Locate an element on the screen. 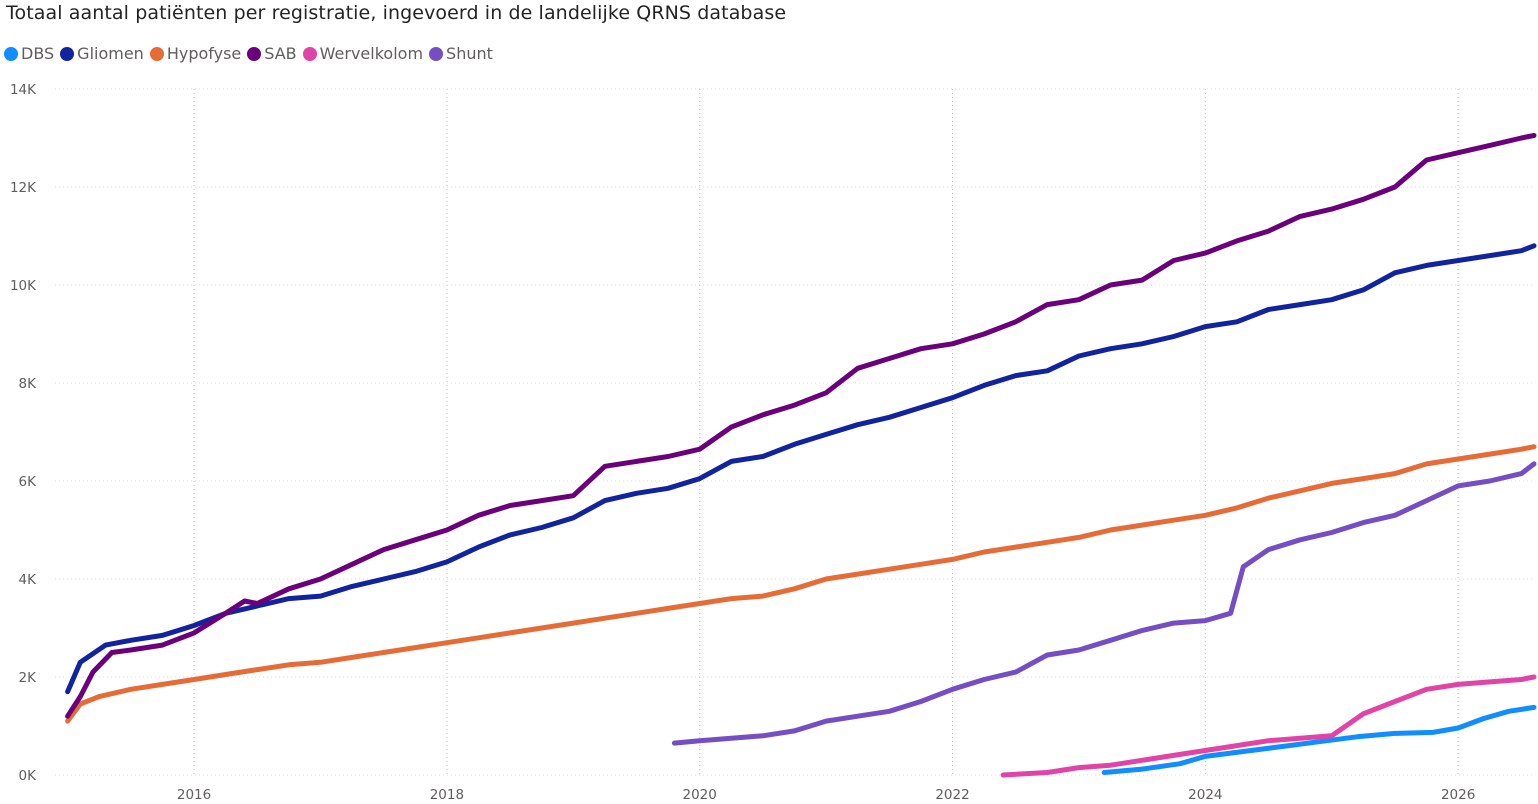 The width and height of the screenshot is (1538, 804). legend-swatch-gliomen is located at coordinates (67, 53).